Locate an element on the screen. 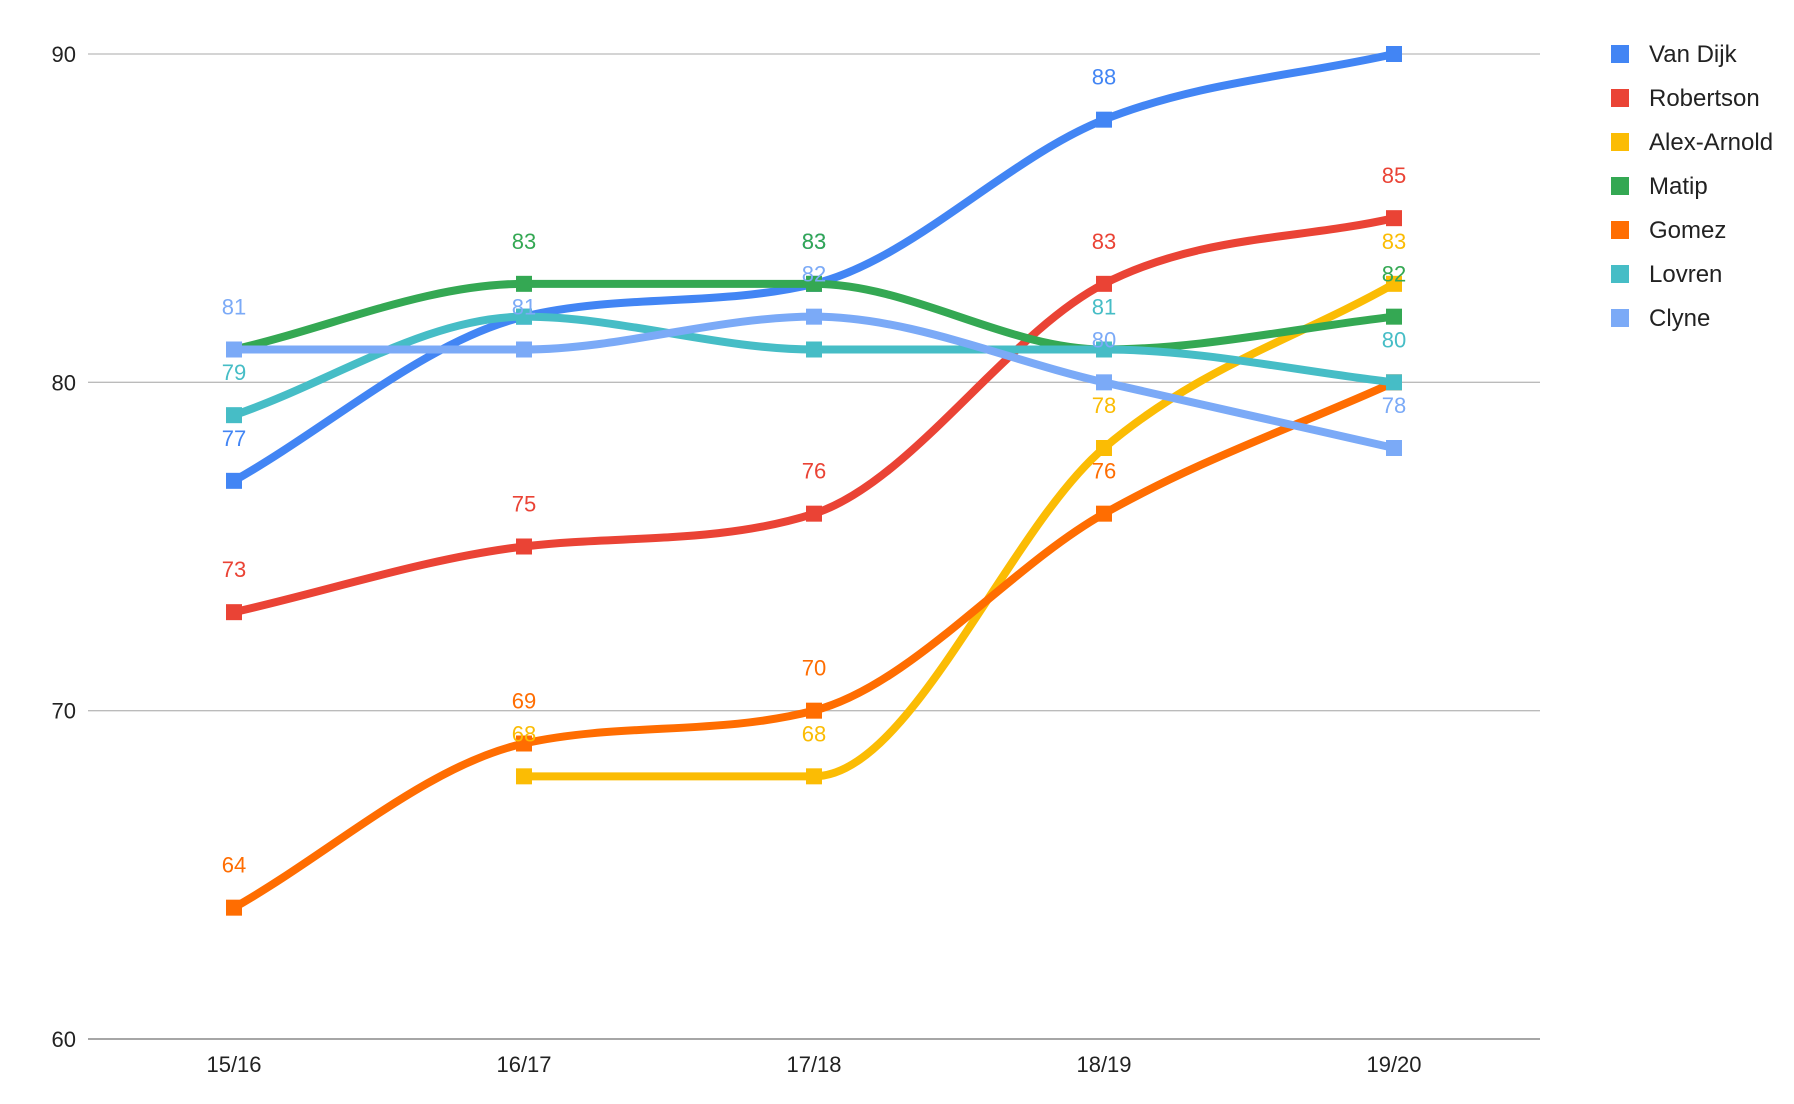  legend-swatch-van-dijk is located at coordinates (1620, 54).